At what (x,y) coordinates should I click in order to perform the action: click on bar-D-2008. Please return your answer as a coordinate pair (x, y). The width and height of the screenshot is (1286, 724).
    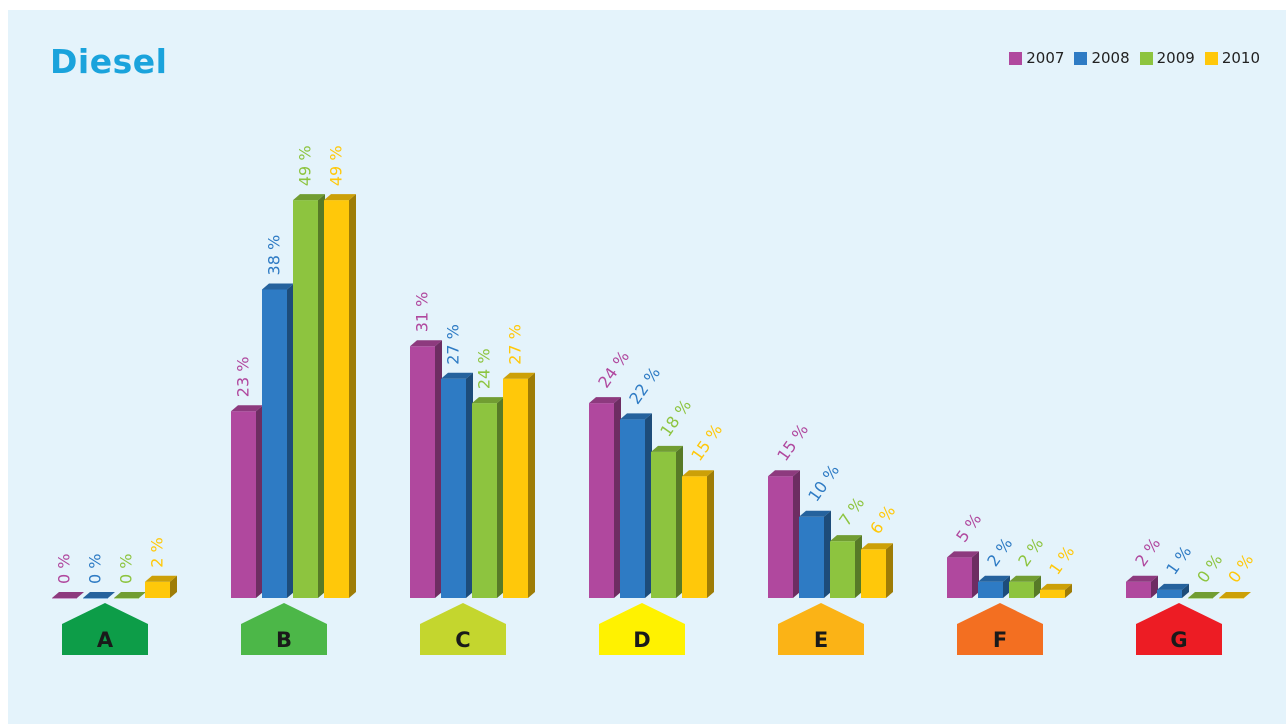
    Looking at the image, I should click on (636, 505).